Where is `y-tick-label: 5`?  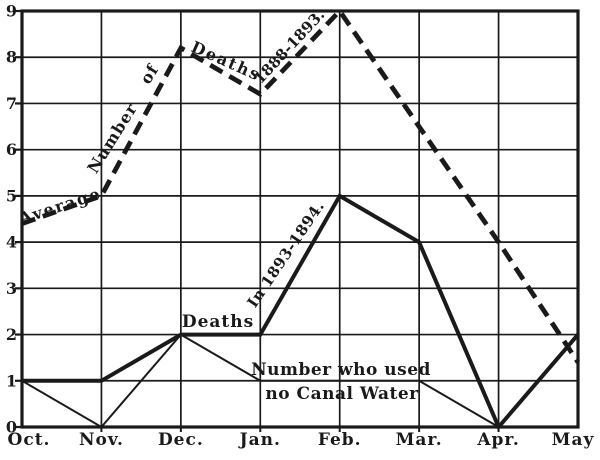
y-tick-label: 5 is located at coordinates (11, 195).